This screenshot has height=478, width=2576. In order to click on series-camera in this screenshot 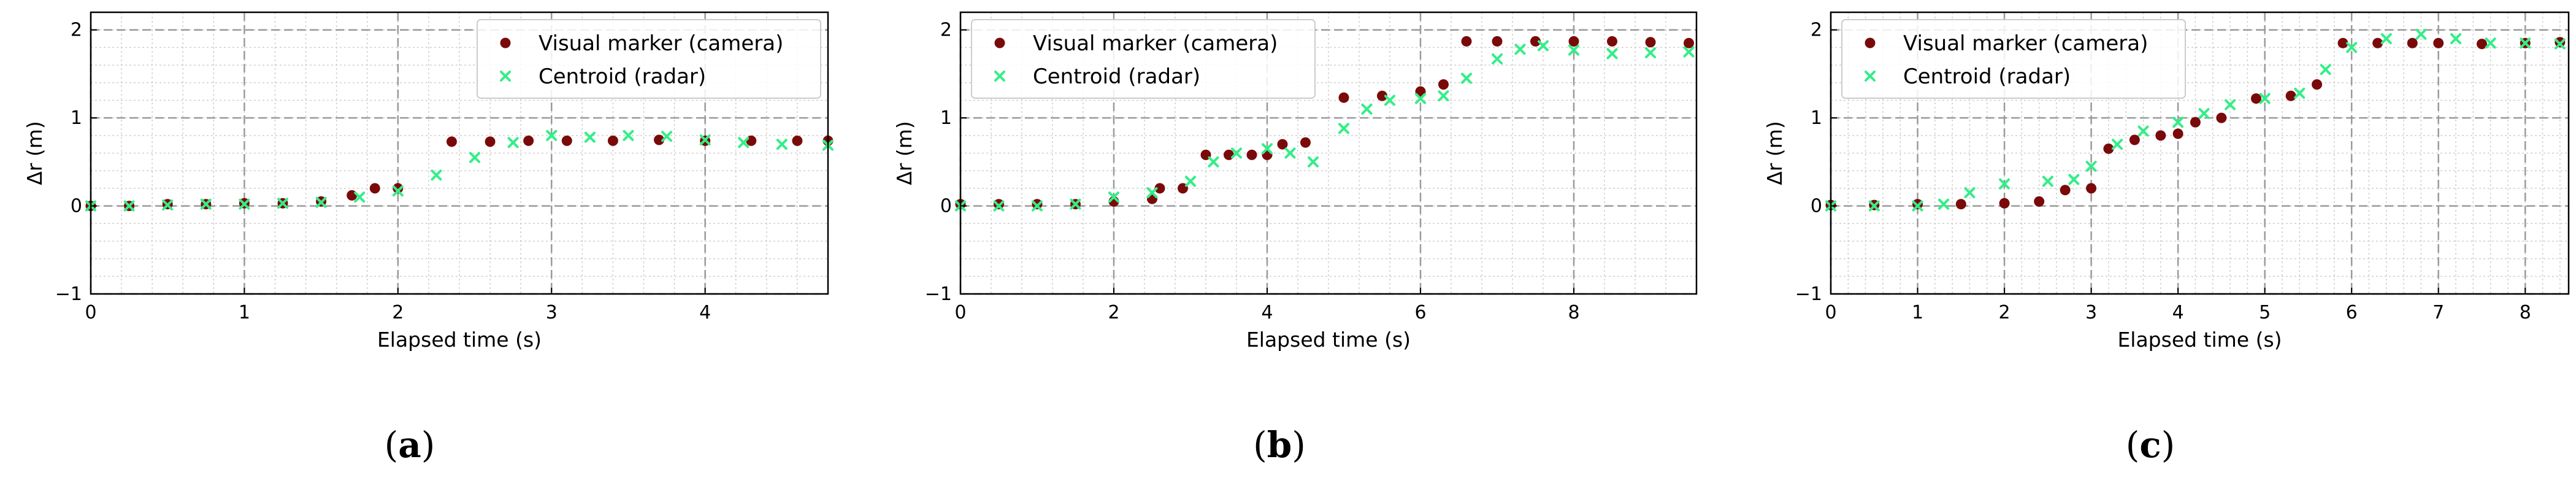, I will do `click(1324, 123)`.